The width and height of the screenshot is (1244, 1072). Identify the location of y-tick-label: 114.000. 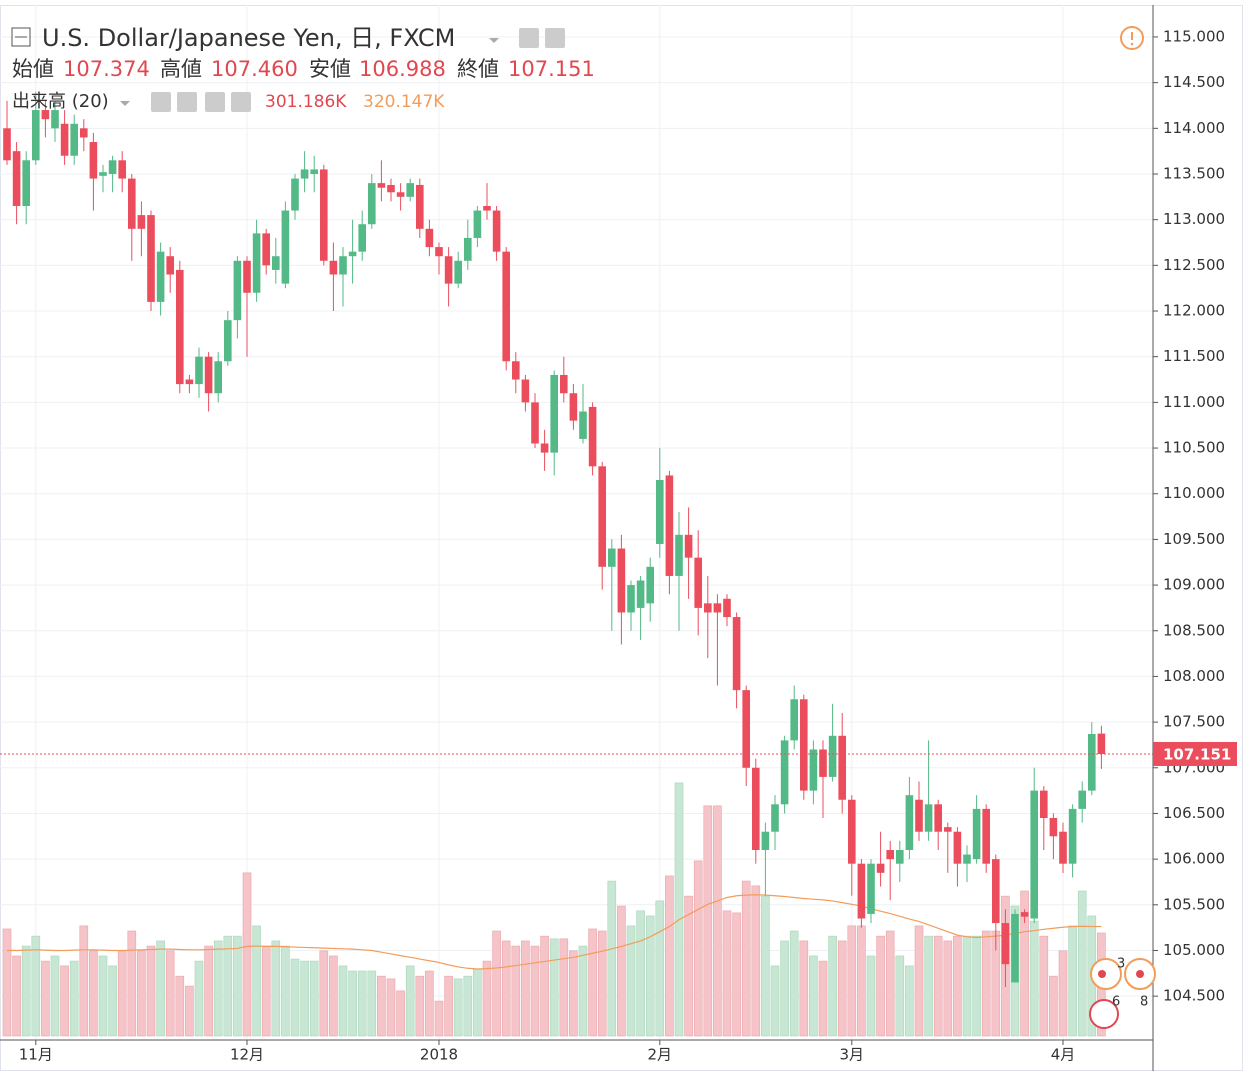
(1194, 128).